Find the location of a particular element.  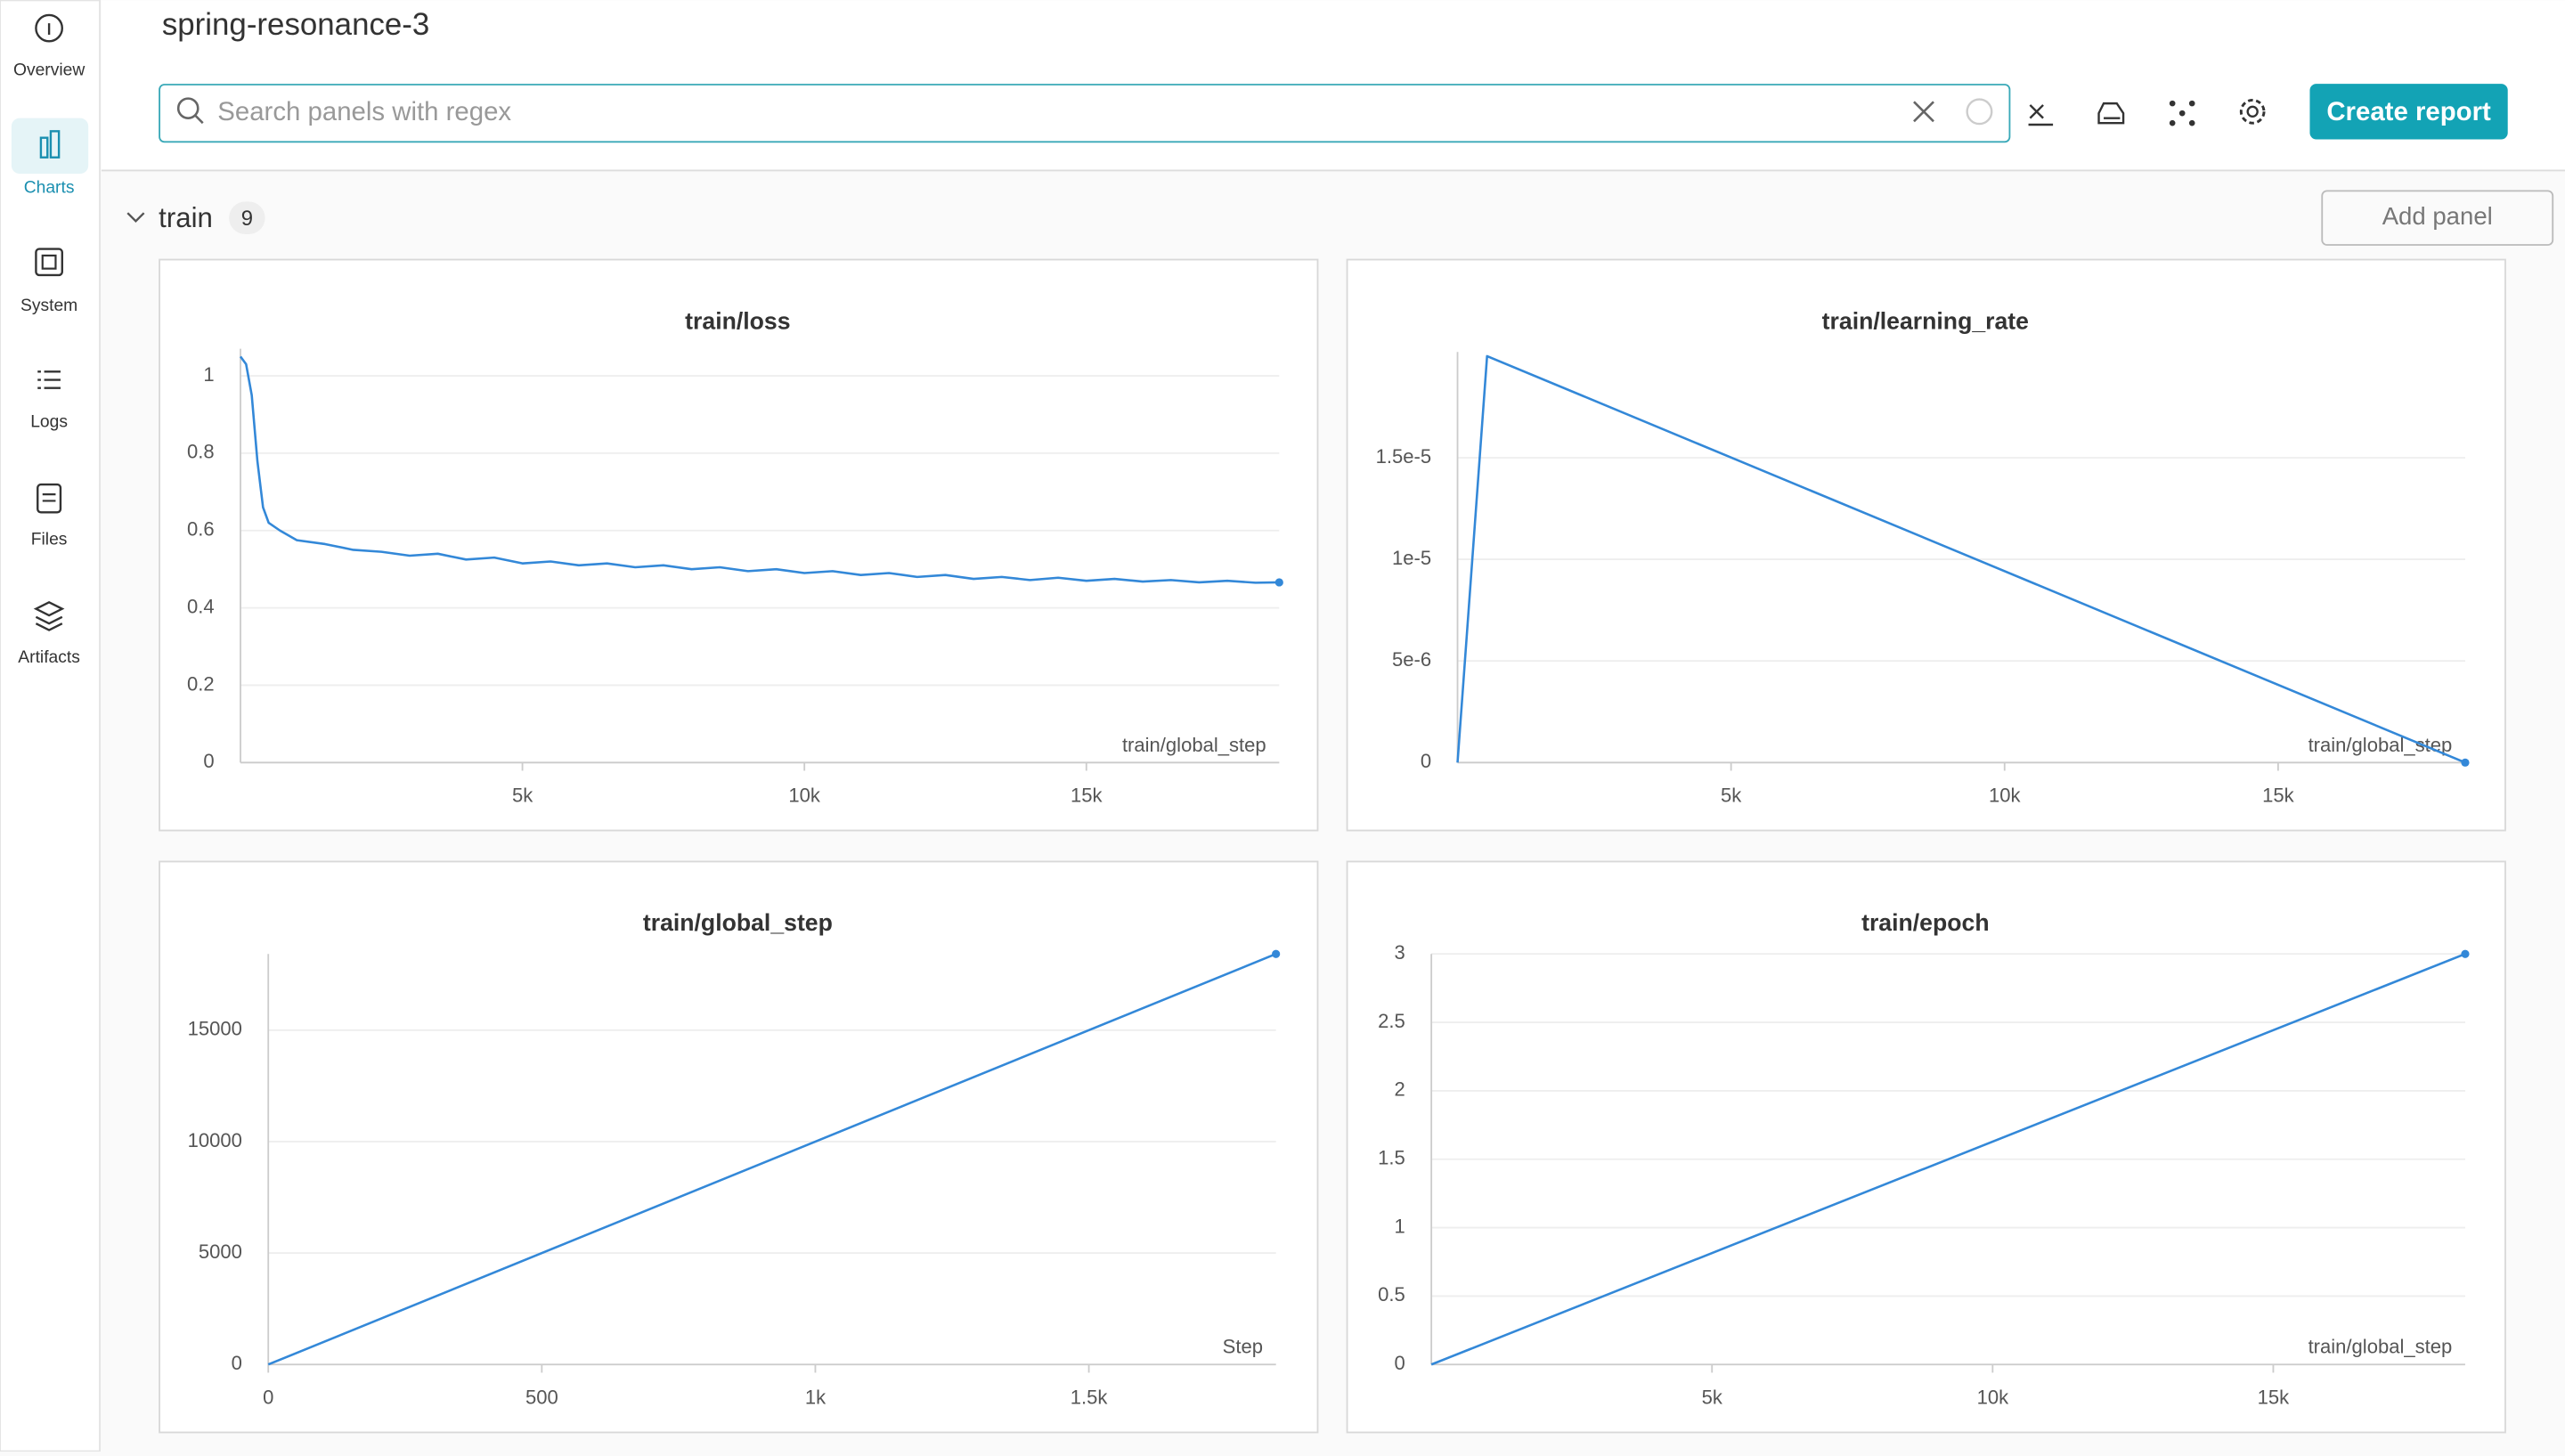

x-tick-label: 1k is located at coordinates (815, 1398).